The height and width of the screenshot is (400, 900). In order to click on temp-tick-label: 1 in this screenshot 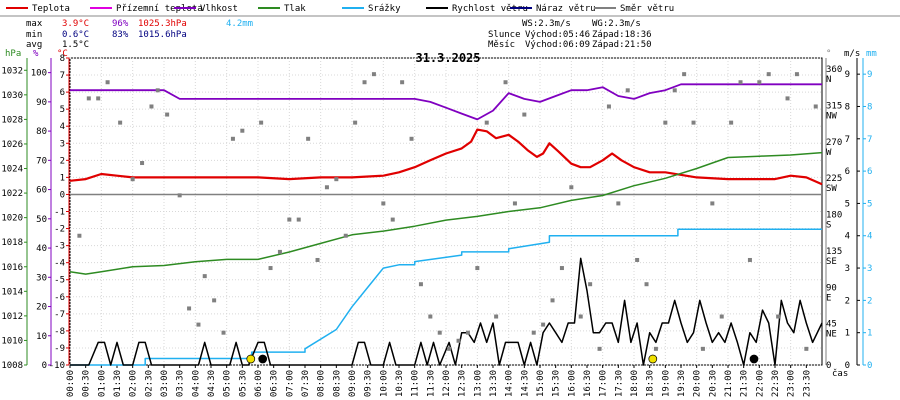, I will do `click(62, 178)`.